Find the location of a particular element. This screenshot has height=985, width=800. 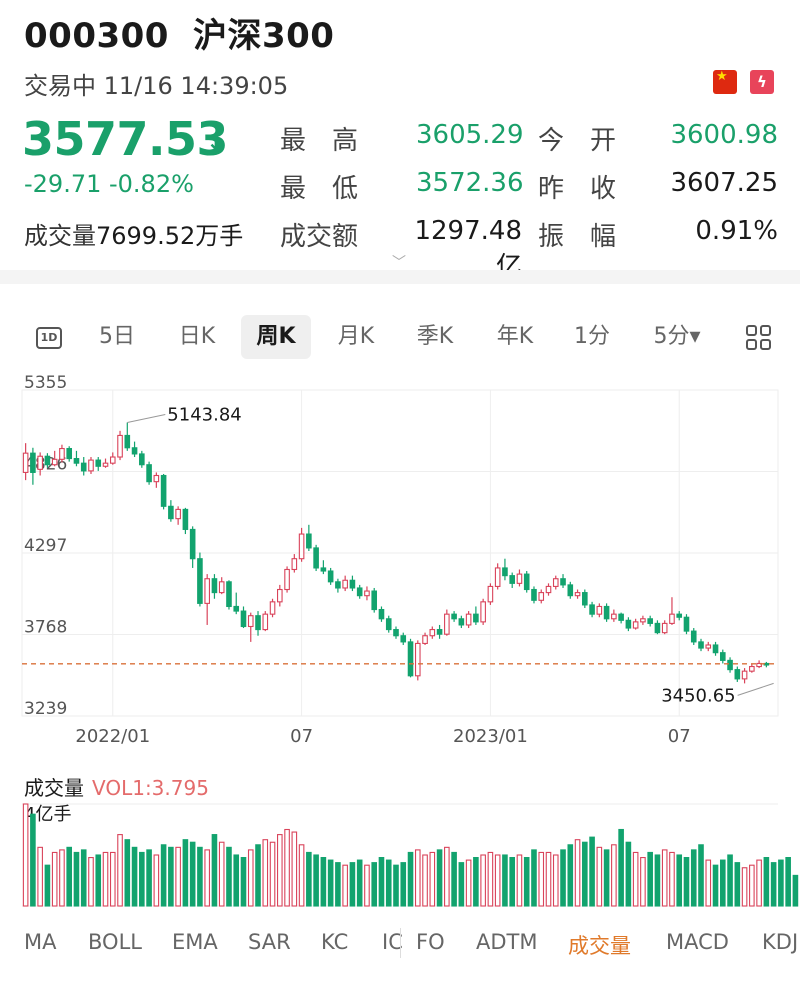

tab-1min: 1分 is located at coordinates (592, 336).